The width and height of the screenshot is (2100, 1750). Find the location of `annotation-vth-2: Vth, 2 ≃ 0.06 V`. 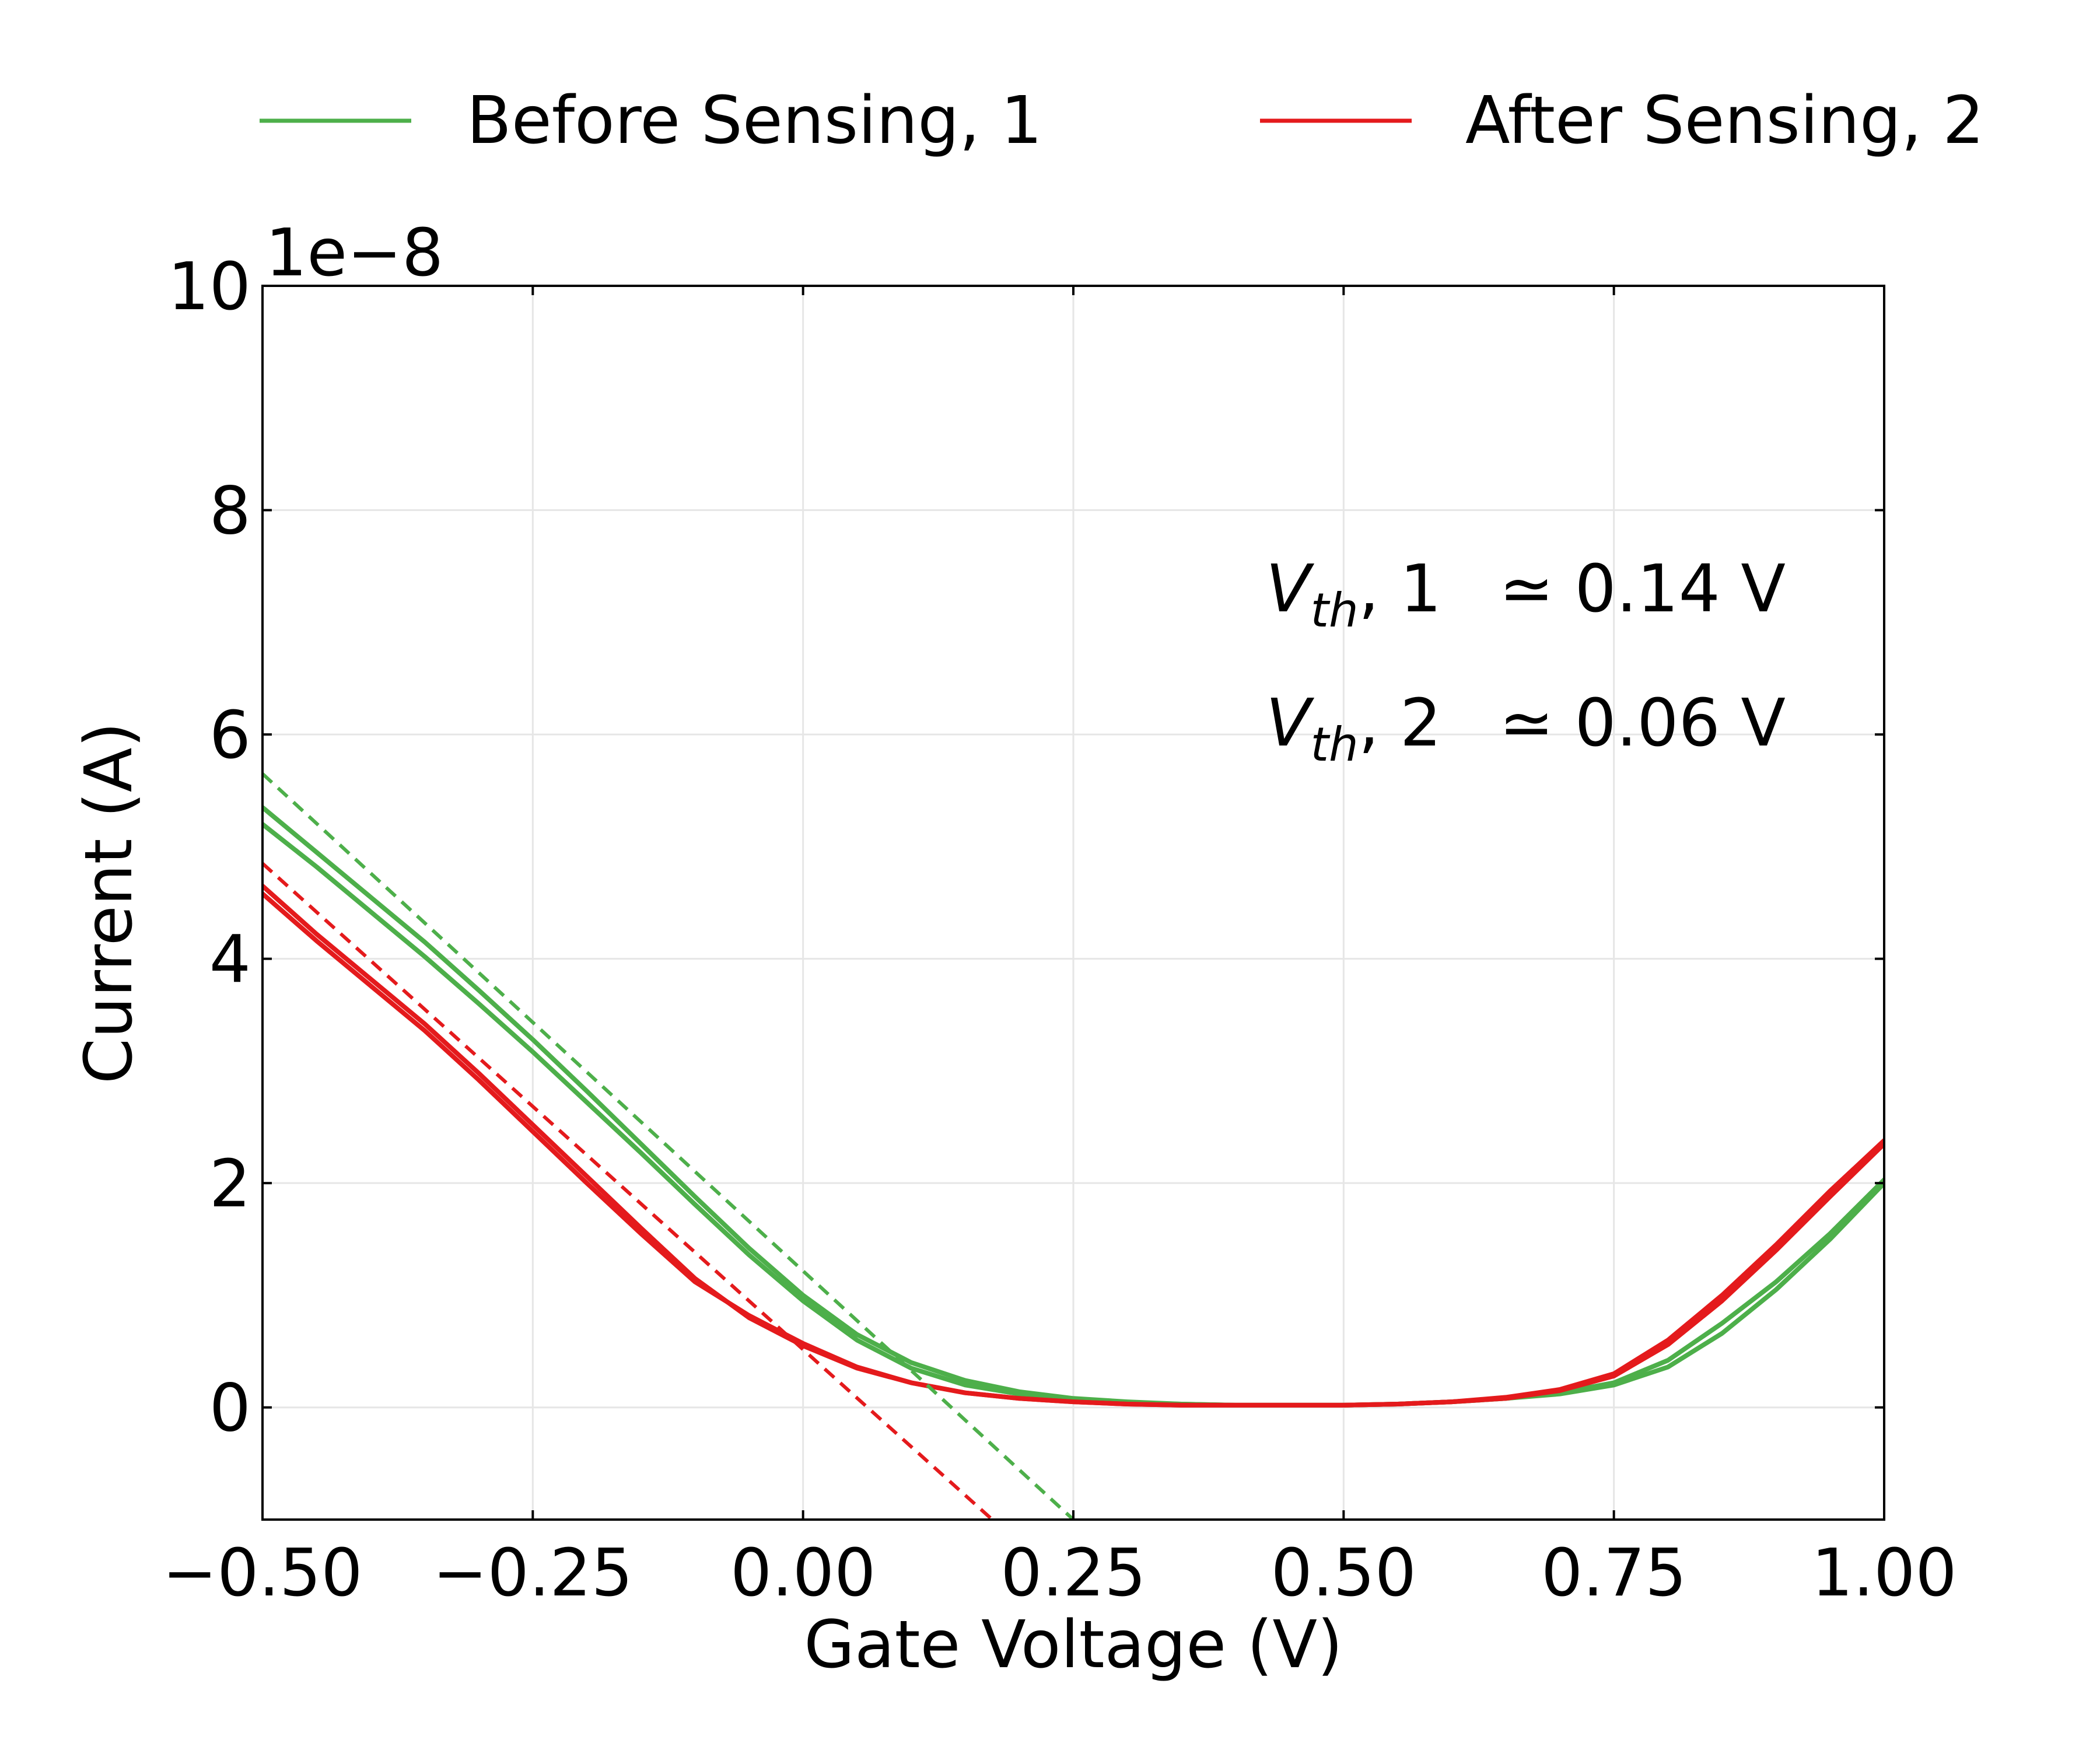

annotation-vth-2: Vth, 2 ≃ 0.06 V is located at coordinates (1526, 729).